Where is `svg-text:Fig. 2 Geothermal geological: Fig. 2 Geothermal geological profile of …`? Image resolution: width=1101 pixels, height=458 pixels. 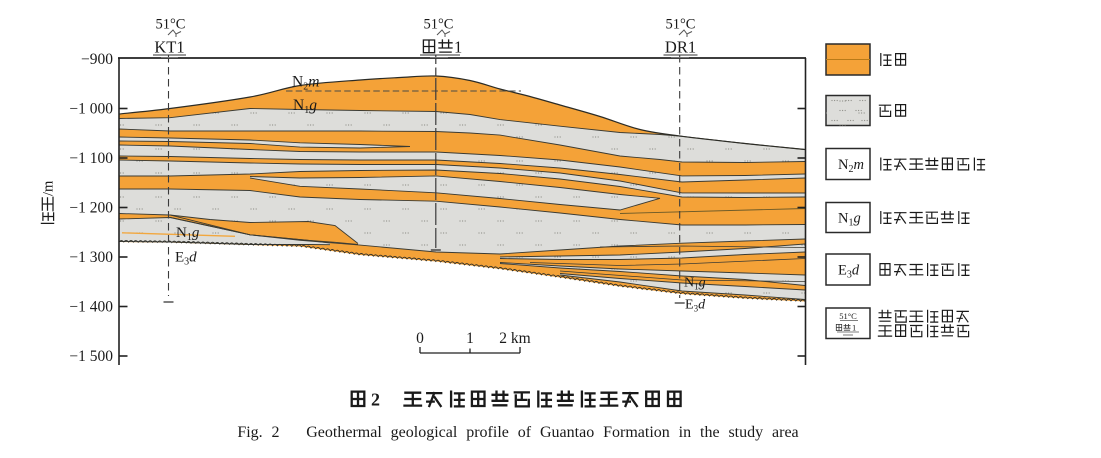
svg-text:Fig. 2 Geothermal geological: Fig. 2 Geothermal geological profile of … is located at coordinates (517, 432).